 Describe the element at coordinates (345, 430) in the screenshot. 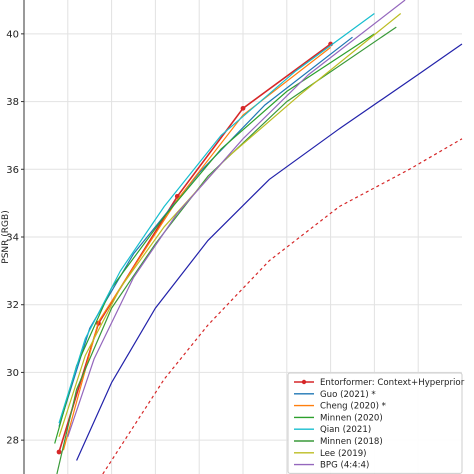

I see `legend-entry-label: Qian (2021)` at that location.